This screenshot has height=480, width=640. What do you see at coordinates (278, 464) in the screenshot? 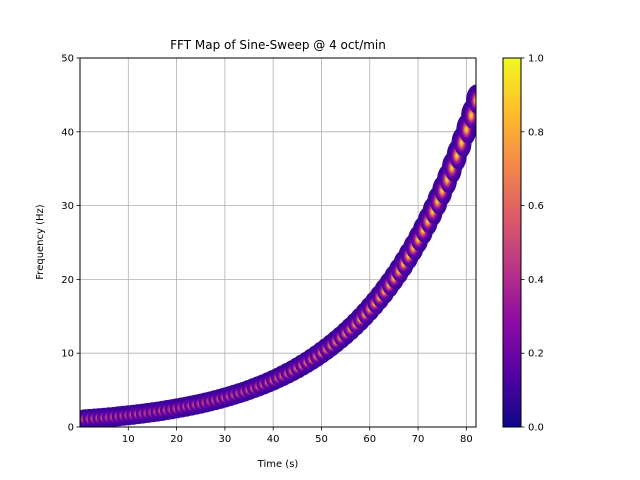
I see `x-axis-label: Time (s)` at bounding box center [278, 464].